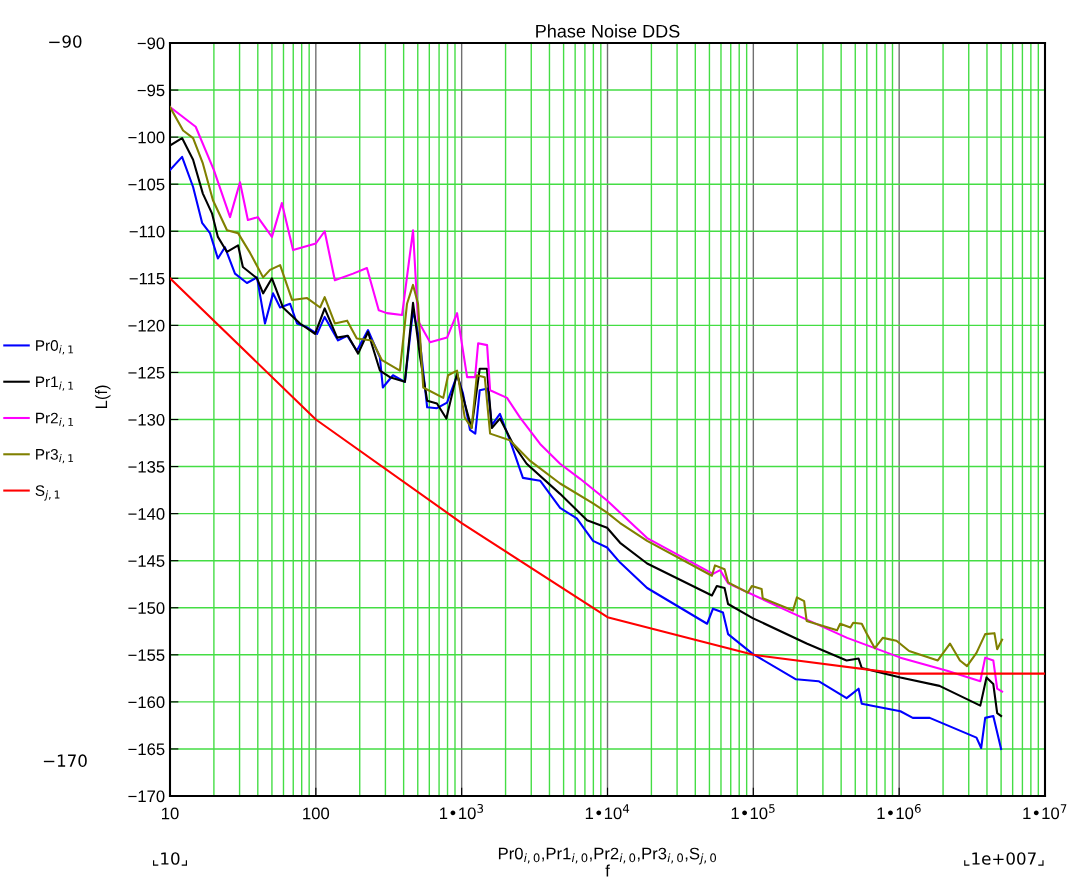 This screenshot has height=894, width=1074. What do you see at coordinates (147, 278) in the screenshot?
I see `y-tick-label: −115` at bounding box center [147, 278].